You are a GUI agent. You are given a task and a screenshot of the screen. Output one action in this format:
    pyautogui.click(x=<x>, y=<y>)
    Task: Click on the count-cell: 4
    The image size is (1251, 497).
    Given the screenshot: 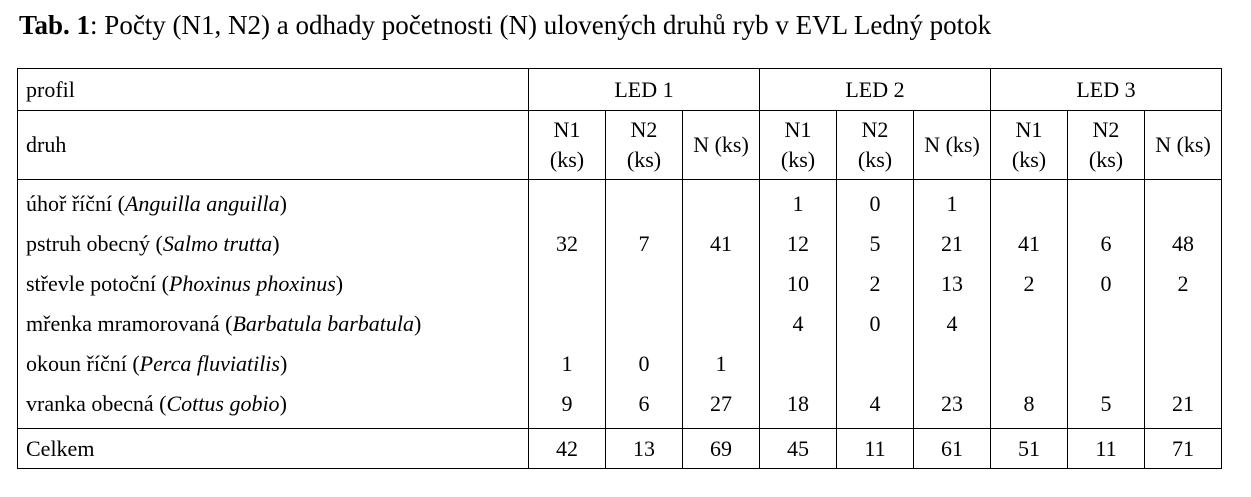 What is the action you would take?
    pyautogui.click(x=952, y=324)
    